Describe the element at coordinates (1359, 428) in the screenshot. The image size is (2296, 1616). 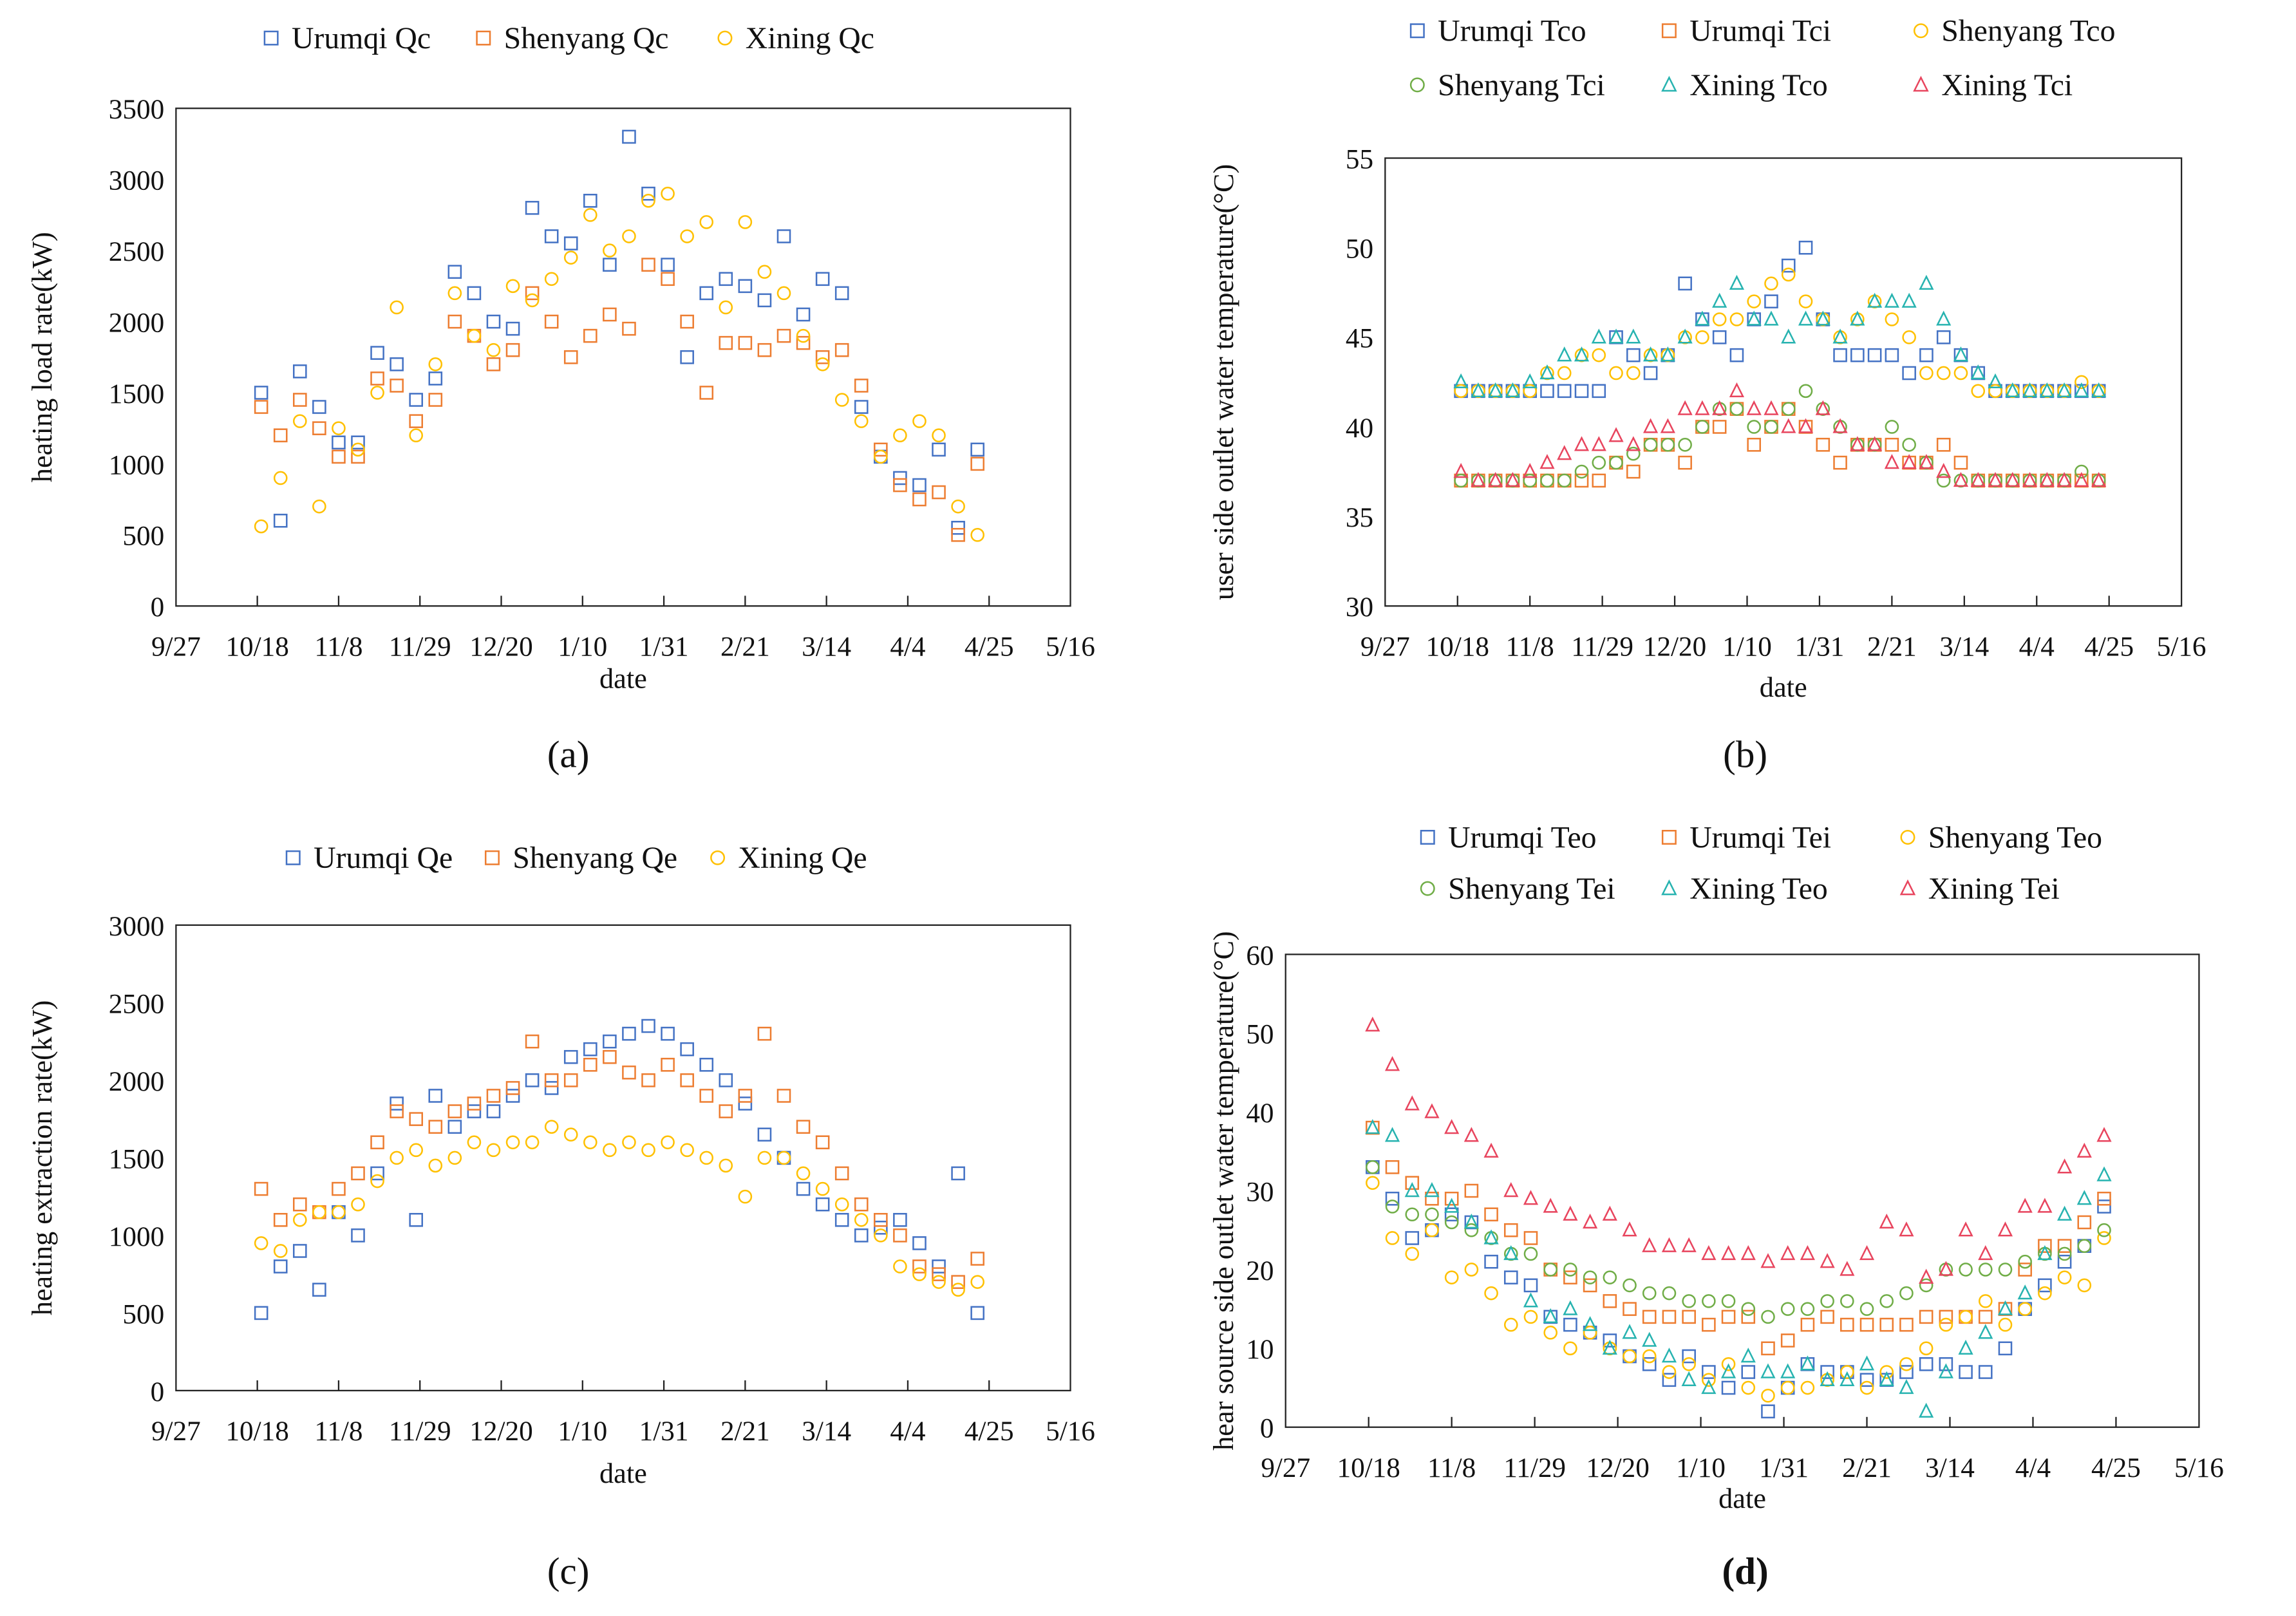
I see `y-tick-label: 40` at that location.